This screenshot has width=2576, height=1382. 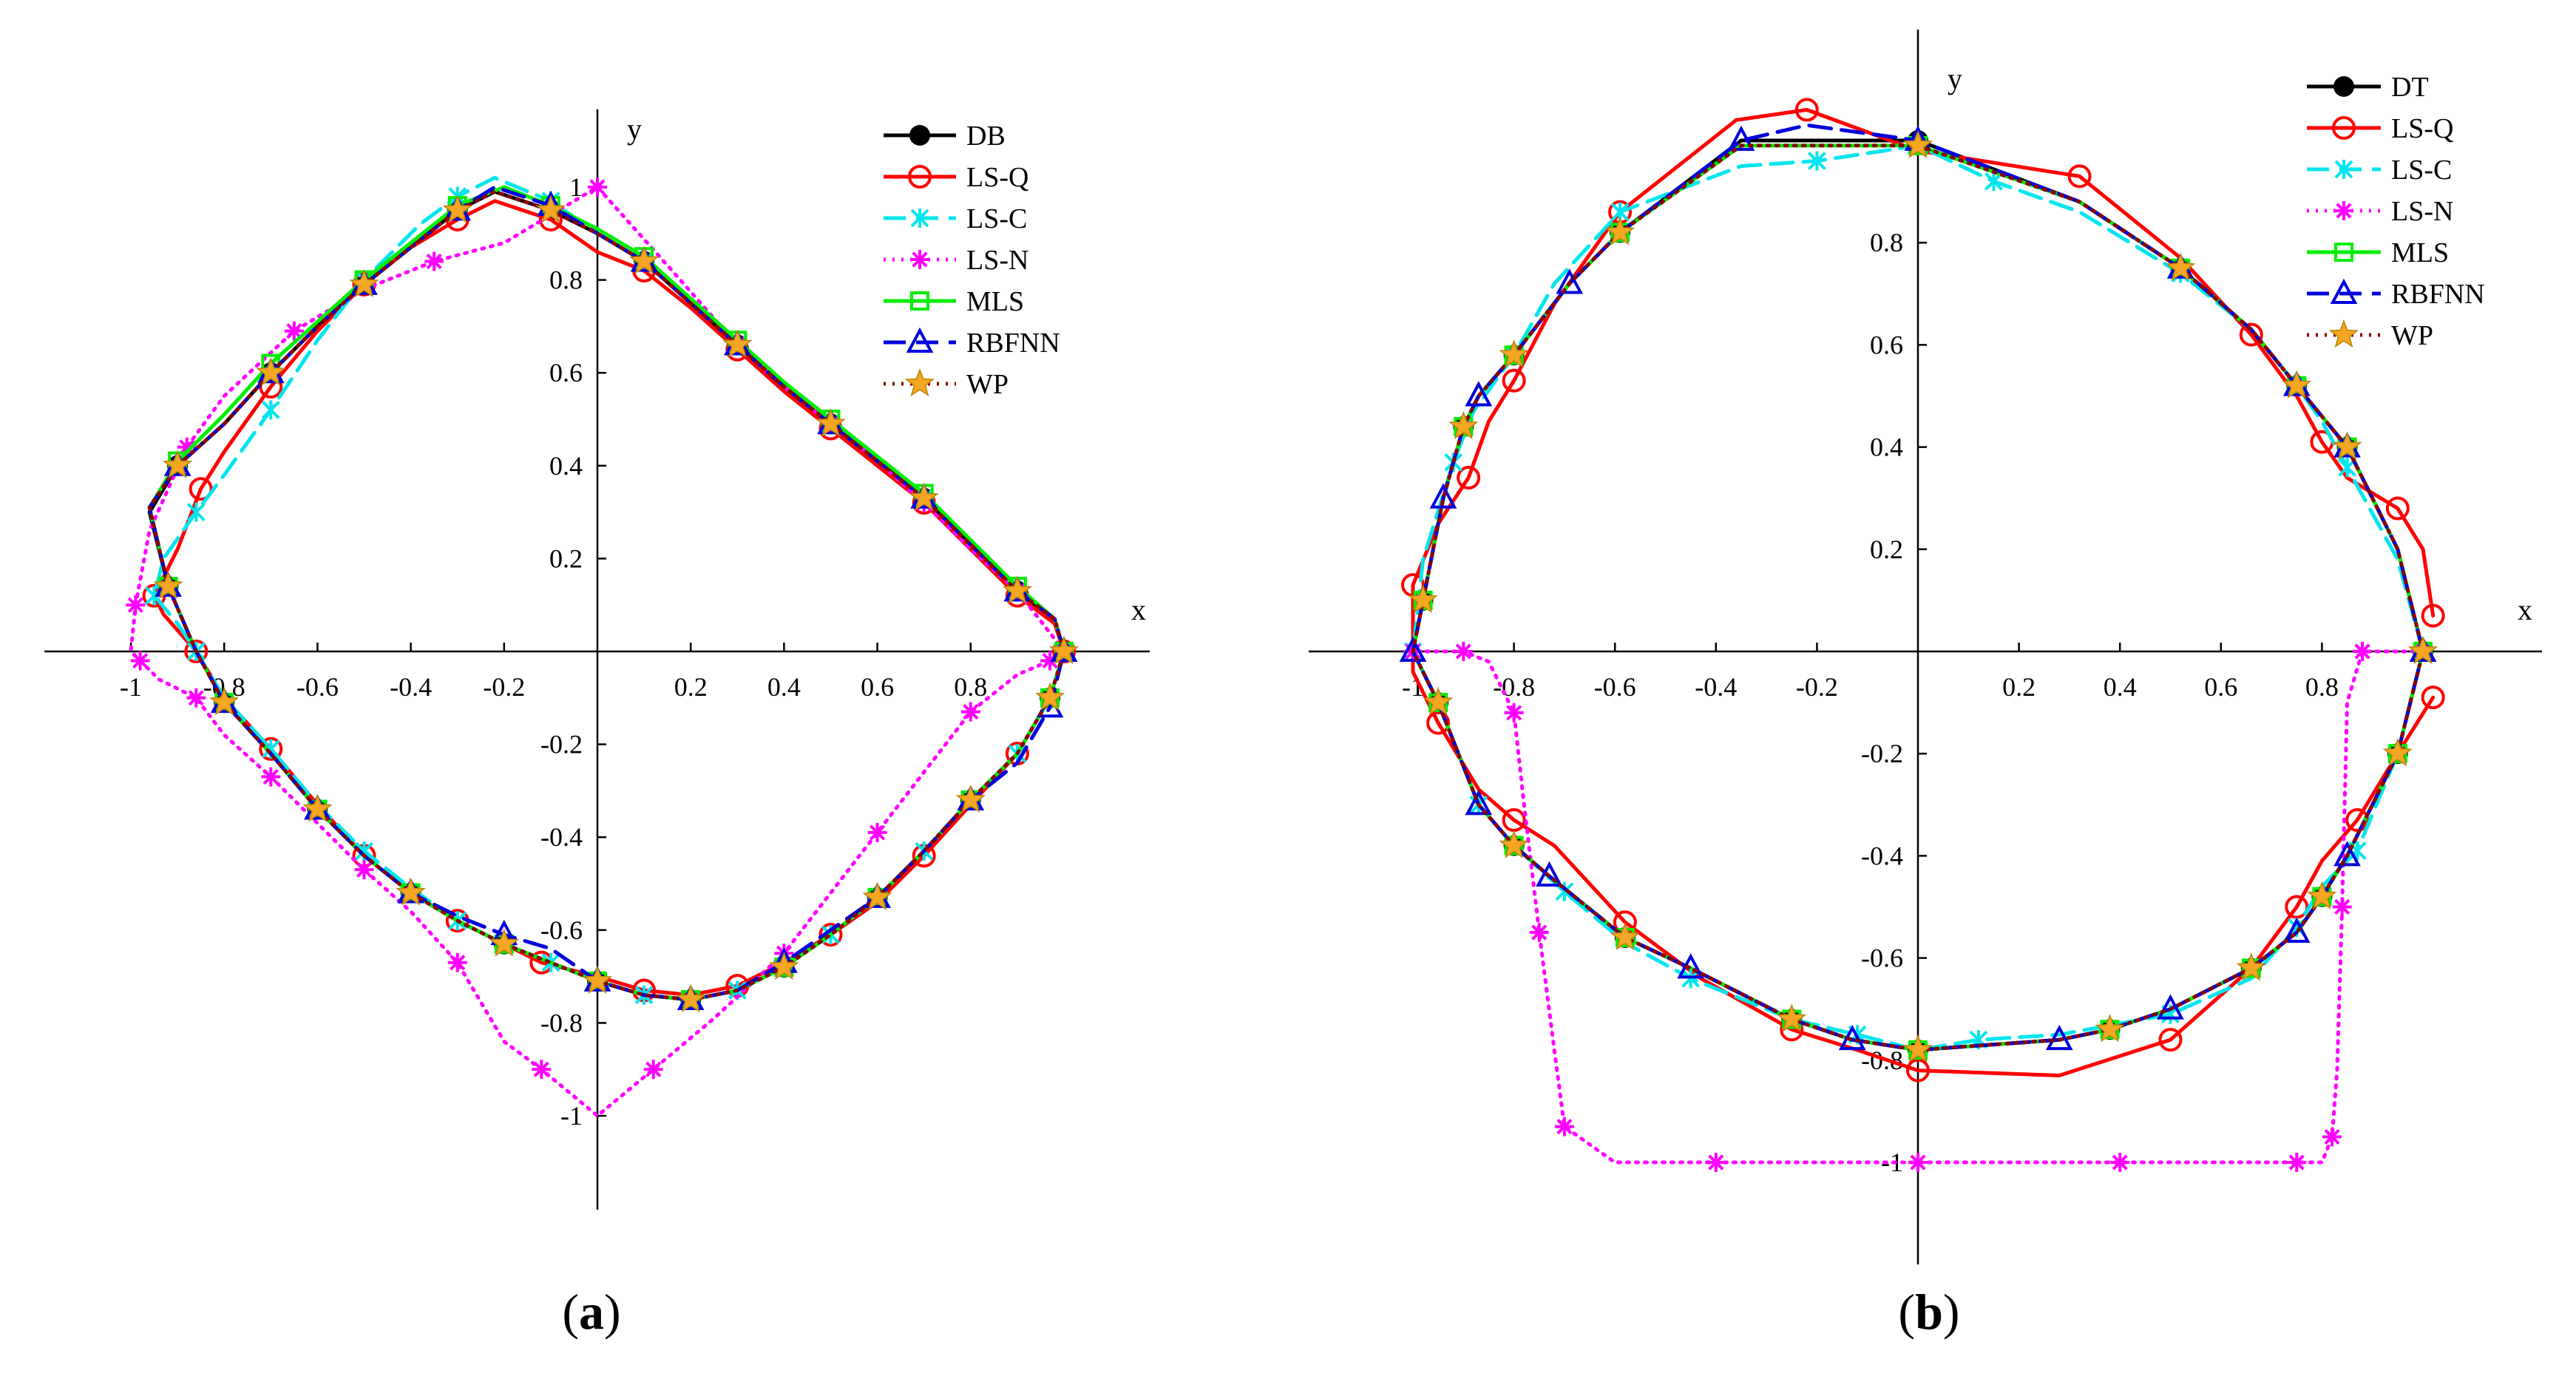 I want to click on legend-label-dt: DT, so click(x=2410, y=87).